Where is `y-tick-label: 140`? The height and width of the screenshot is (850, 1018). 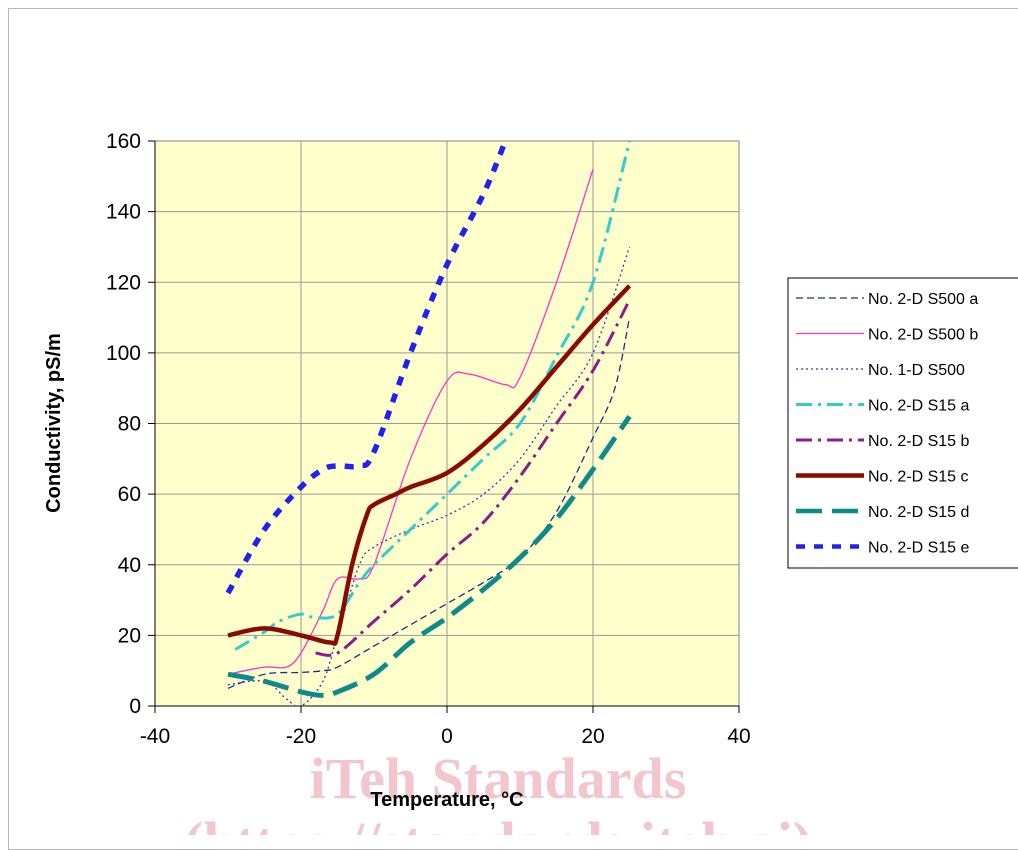 y-tick-label: 140 is located at coordinates (123, 212).